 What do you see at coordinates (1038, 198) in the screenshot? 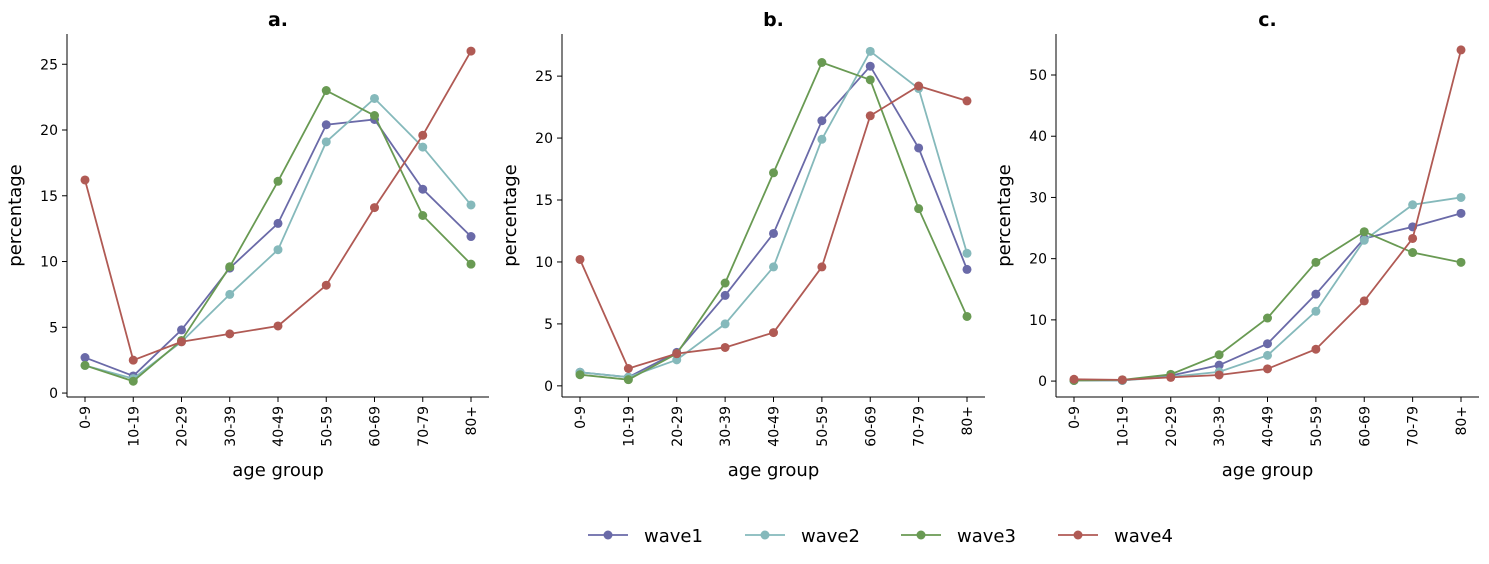
I see `y-tick-label: 30` at bounding box center [1038, 198].